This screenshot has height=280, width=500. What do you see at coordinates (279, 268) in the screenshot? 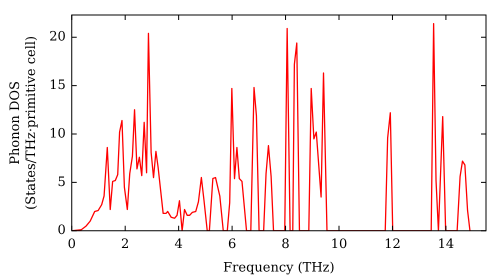
I see `x-axis-title: Frequency (THz)` at bounding box center [279, 268].